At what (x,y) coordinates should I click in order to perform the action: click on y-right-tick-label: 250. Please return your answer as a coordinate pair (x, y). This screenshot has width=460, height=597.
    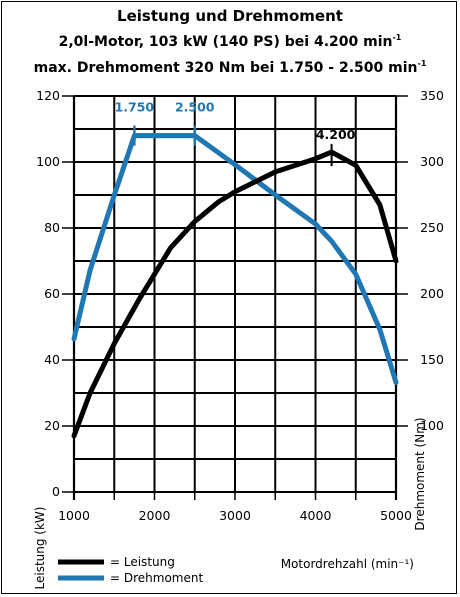
    Looking at the image, I should click on (432, 227).